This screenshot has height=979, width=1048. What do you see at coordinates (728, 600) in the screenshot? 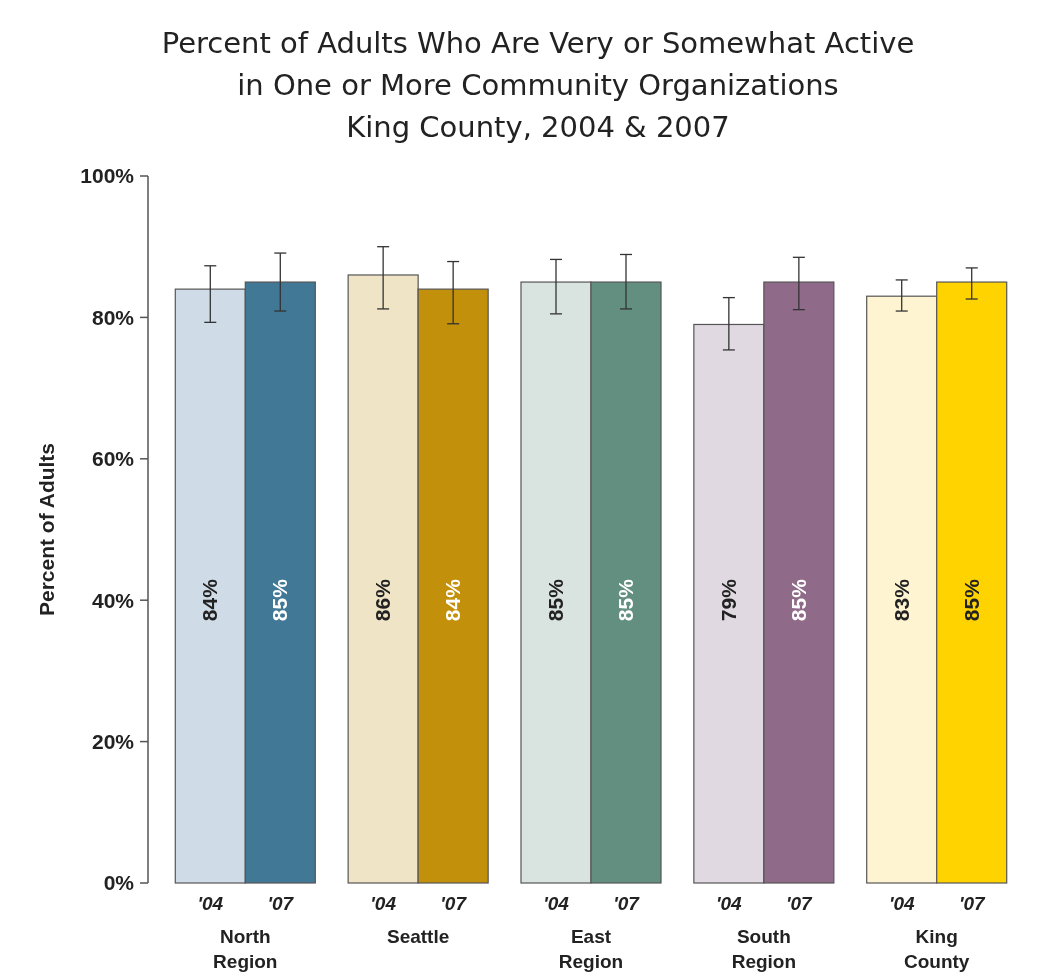
I see `data-label: 79%` at bounding box center [728, 600].